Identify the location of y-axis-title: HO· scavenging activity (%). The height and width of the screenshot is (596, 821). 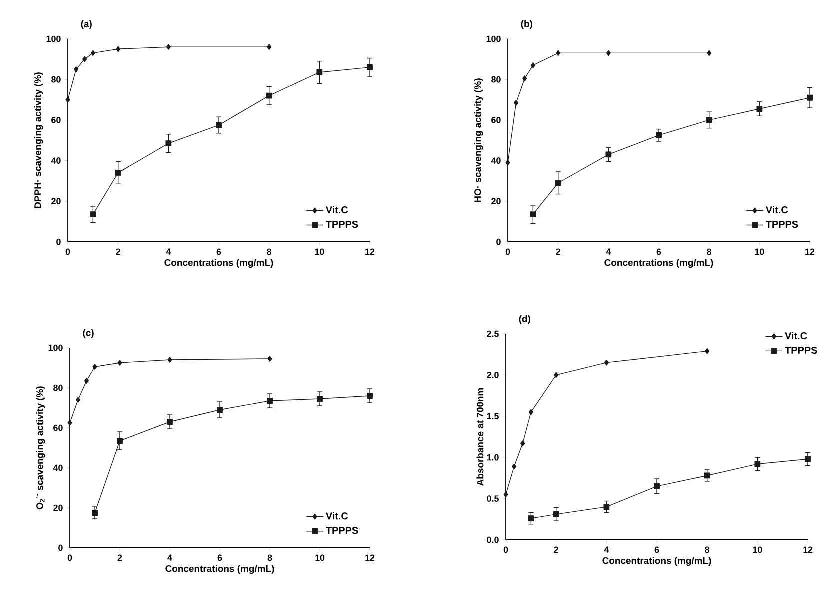
(479, 140).